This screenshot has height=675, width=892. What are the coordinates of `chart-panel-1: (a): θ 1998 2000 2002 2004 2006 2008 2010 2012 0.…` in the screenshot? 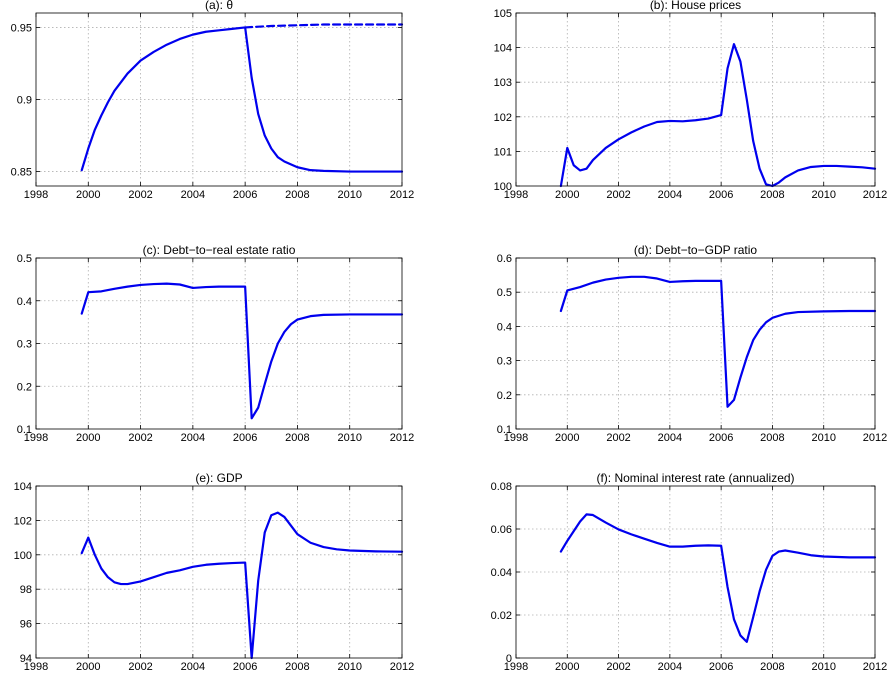 It's located at (213, 100).